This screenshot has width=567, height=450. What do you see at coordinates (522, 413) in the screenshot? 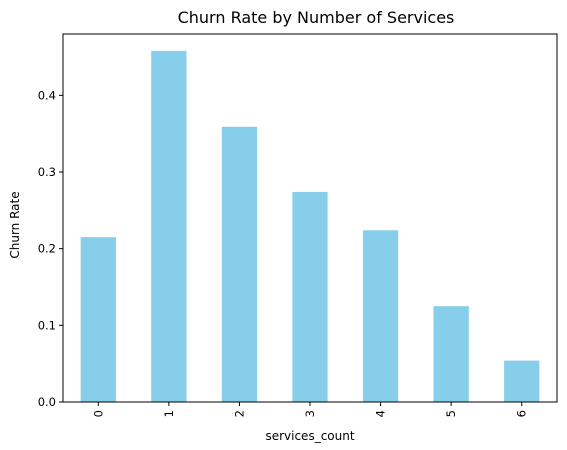
I see `x-tick-label: 6` at bounding box center [522, 413].